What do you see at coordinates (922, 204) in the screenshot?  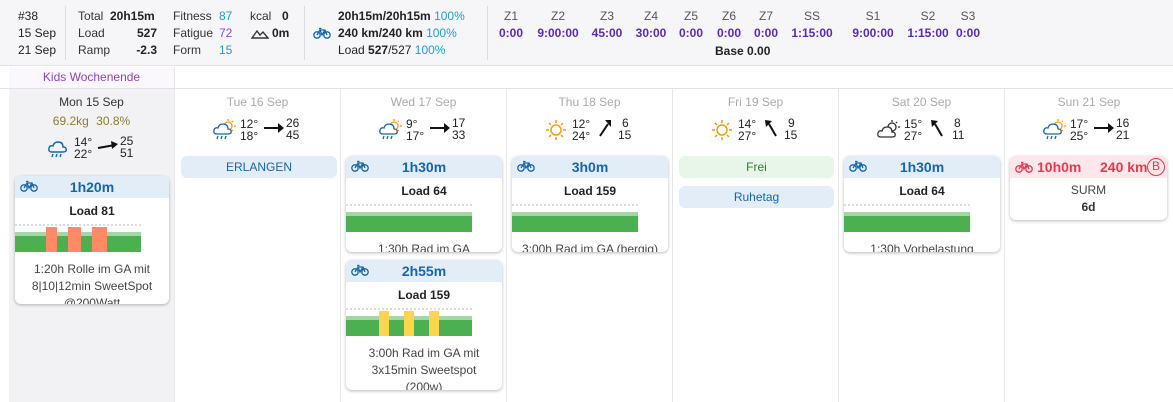 I see `workout-card: 1h30m Load 64 1:30h Vorbelastung` at bounding box center [922, 204].